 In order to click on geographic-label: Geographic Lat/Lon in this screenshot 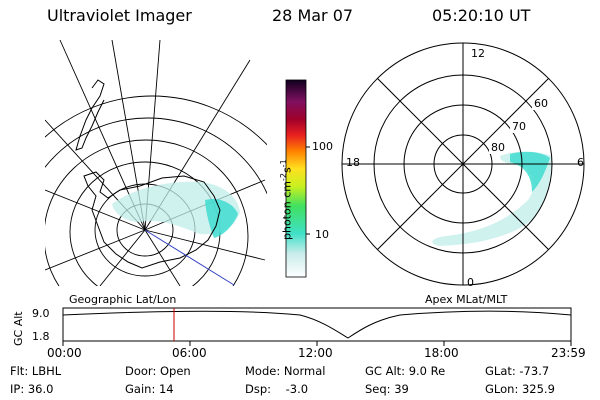, I will do `click(123, 299)`.